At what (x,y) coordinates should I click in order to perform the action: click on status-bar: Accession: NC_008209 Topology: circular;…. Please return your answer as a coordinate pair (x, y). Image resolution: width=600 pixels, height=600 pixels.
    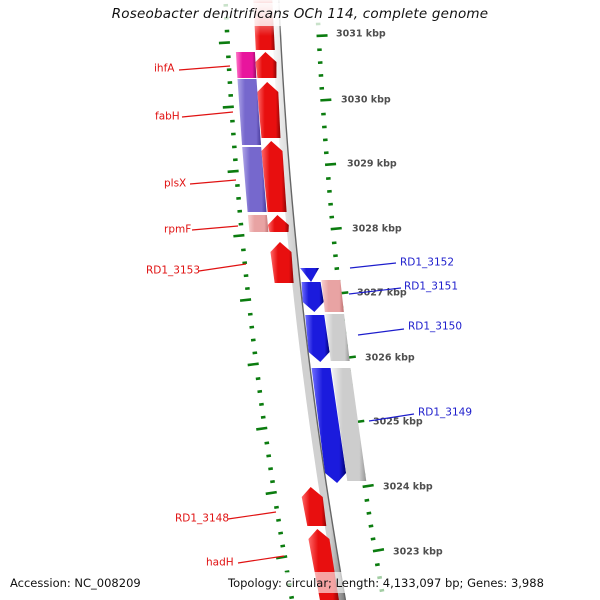
    Looking at the image, I should click on (300, 582).